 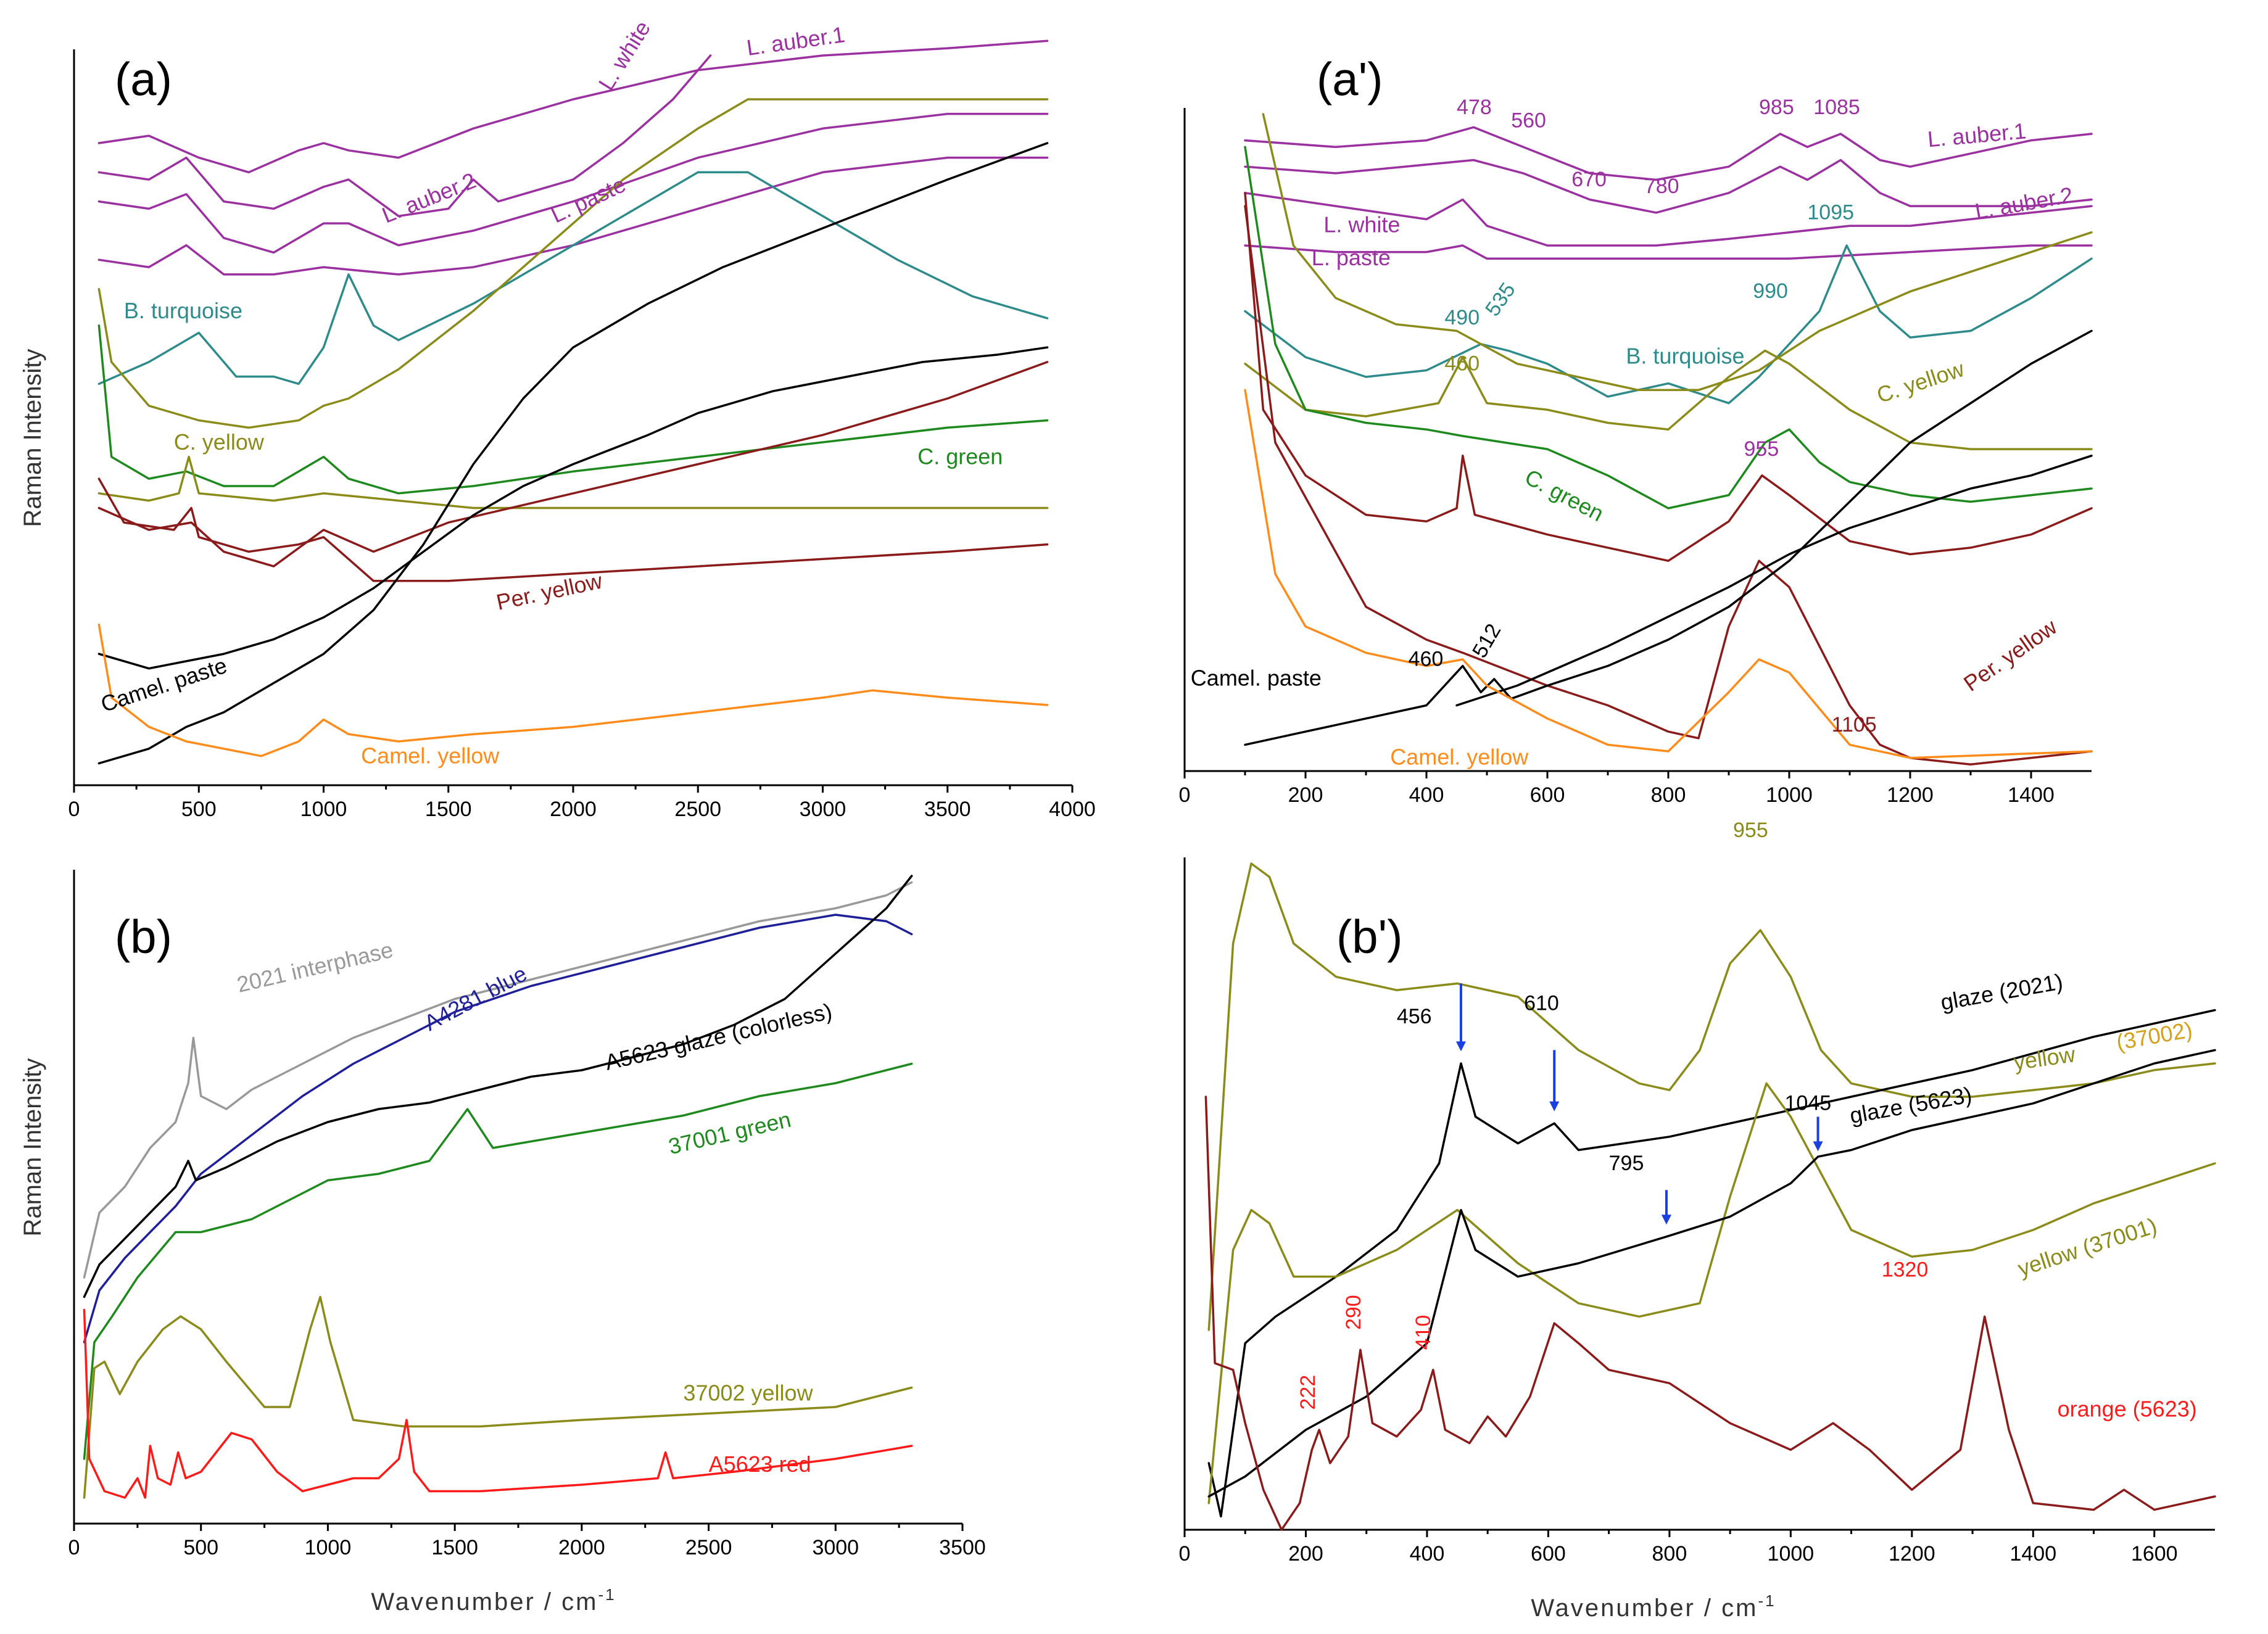 What do you see at coordinates (183, 310) in the screenshot?
I see `series-label: B. turquoise` at bounding box center [183, 310].